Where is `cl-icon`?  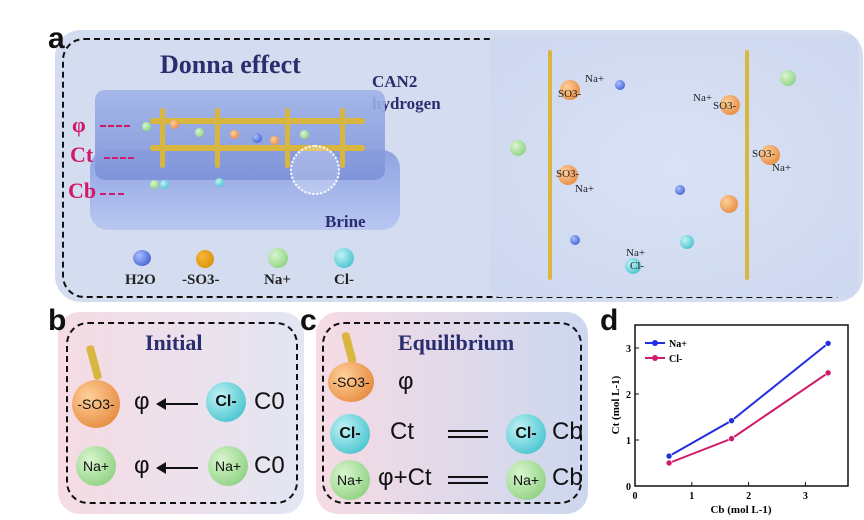 cl-icon is located at coordinates (344, 258).